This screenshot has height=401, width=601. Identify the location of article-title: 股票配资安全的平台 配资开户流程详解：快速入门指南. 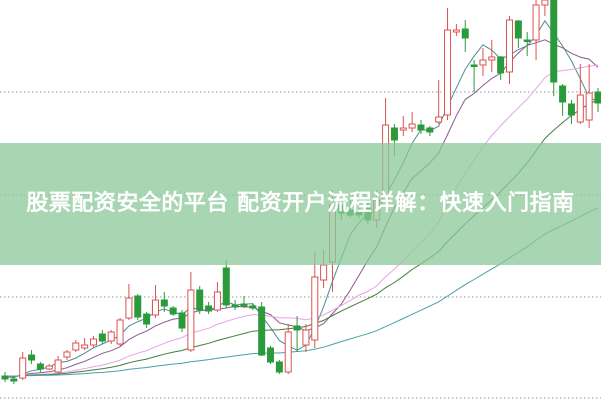
(300, 203).